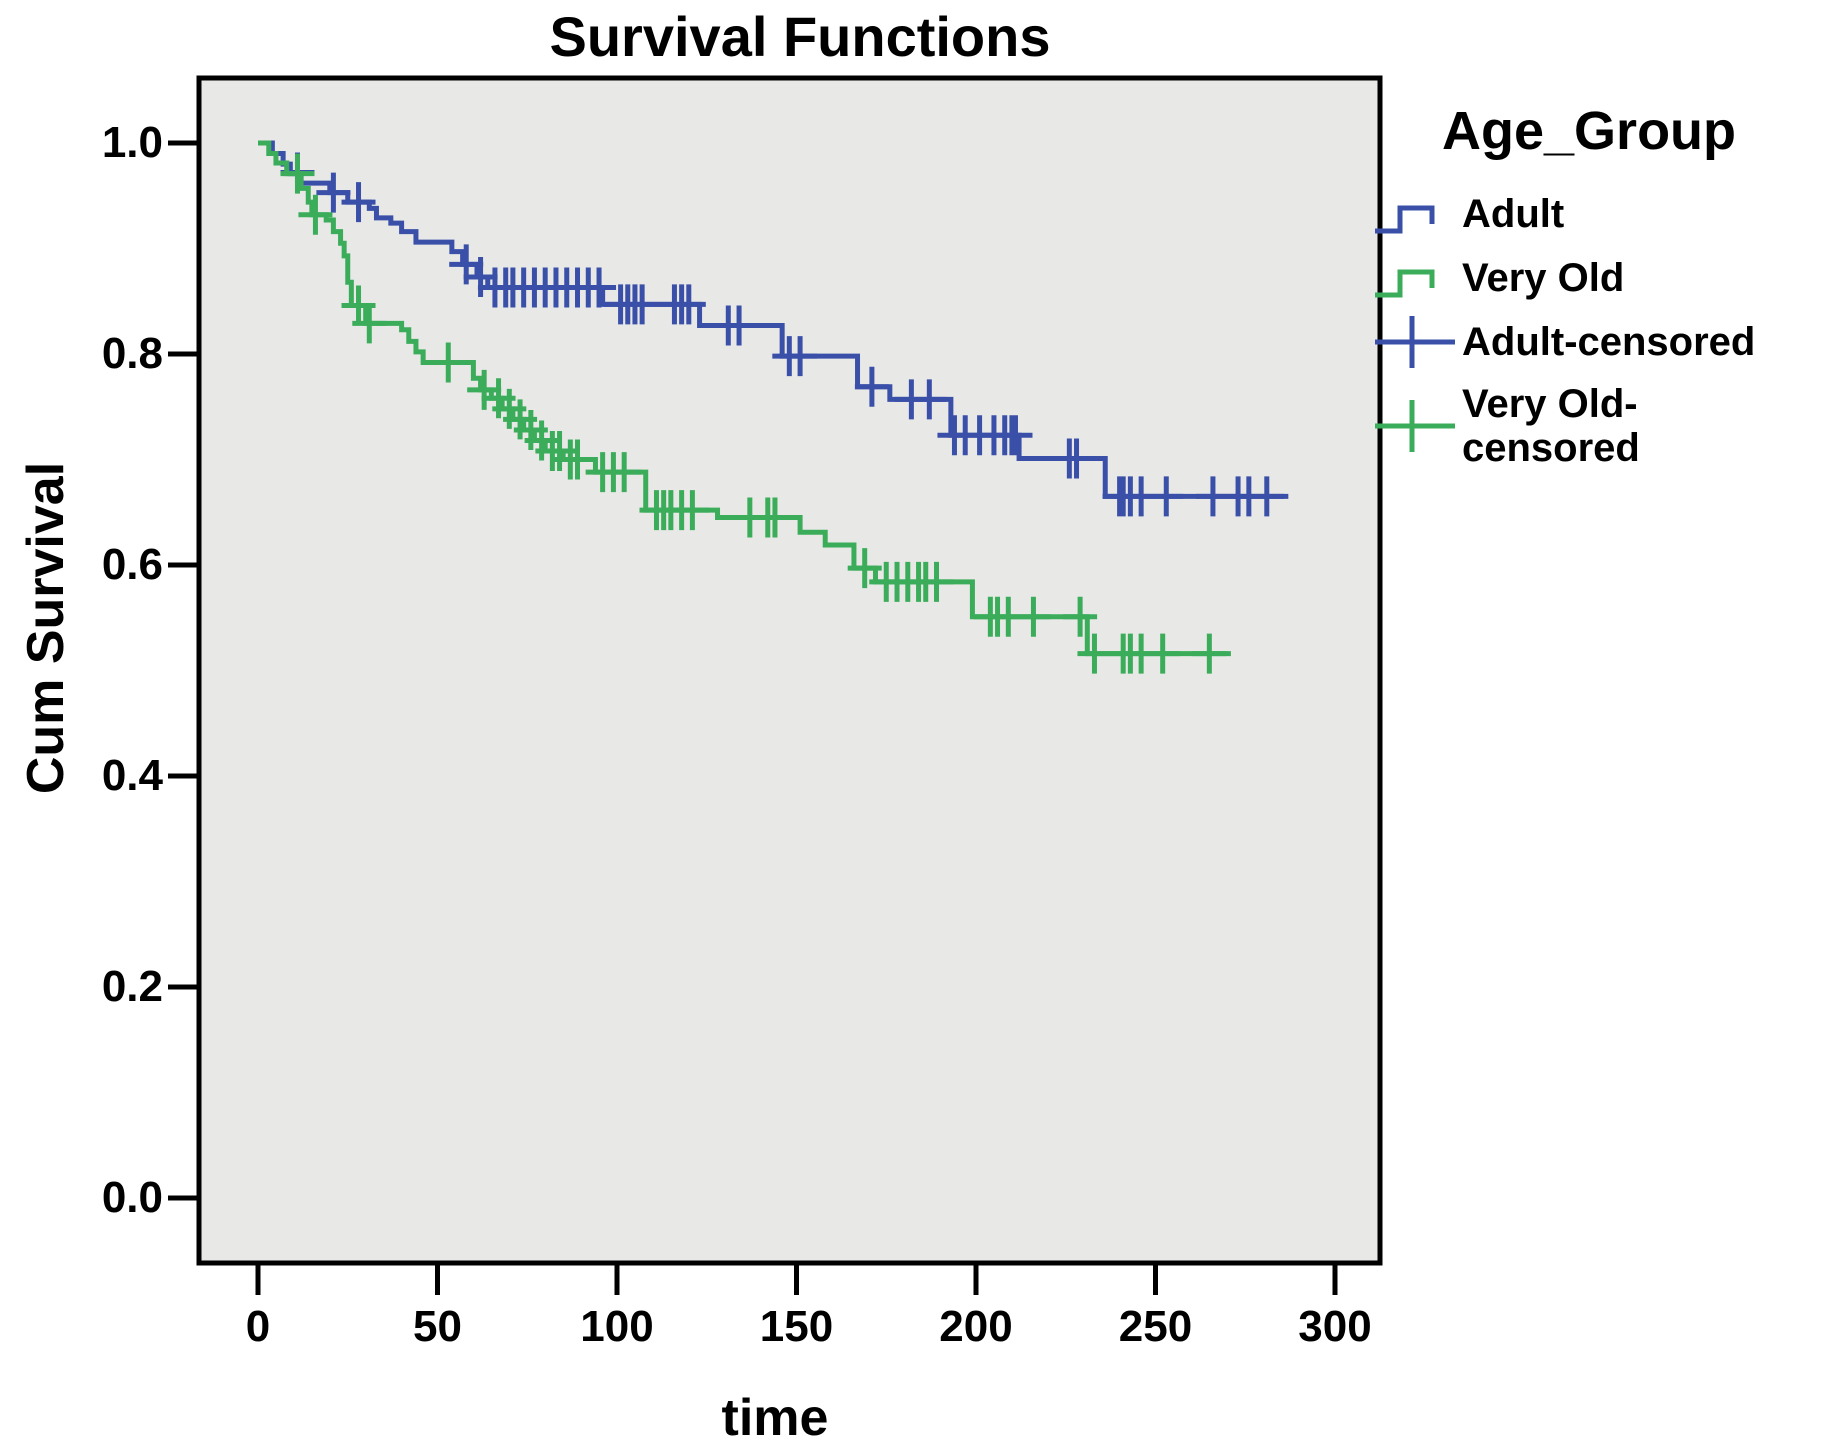  What do you see at coordinates (437, 1326) in the screenshot?
I see `x-tick-label: 50` at bounding box center [437, 1326].